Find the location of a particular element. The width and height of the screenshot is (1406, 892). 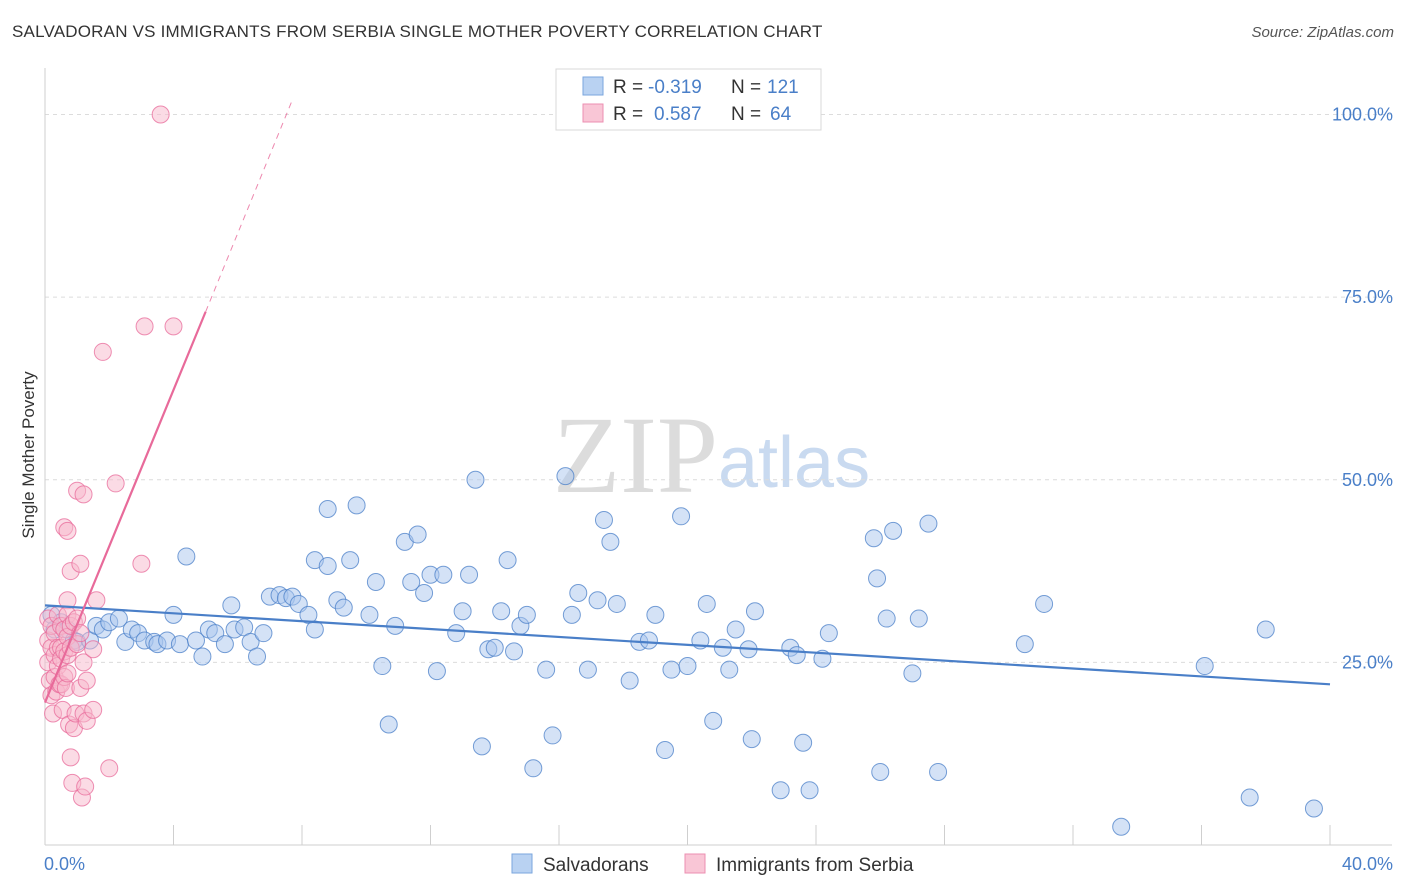

y-tick-label-0: 25.0% is located at coordinates (1367, 662).